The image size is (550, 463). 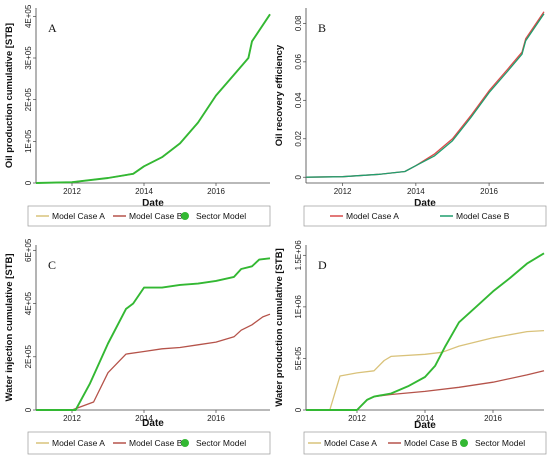 What do you see at coordinates (483, 216) in the screenshot?
I see `panel-b-legend-label: Model Case B` at bounding box center [483, 216].